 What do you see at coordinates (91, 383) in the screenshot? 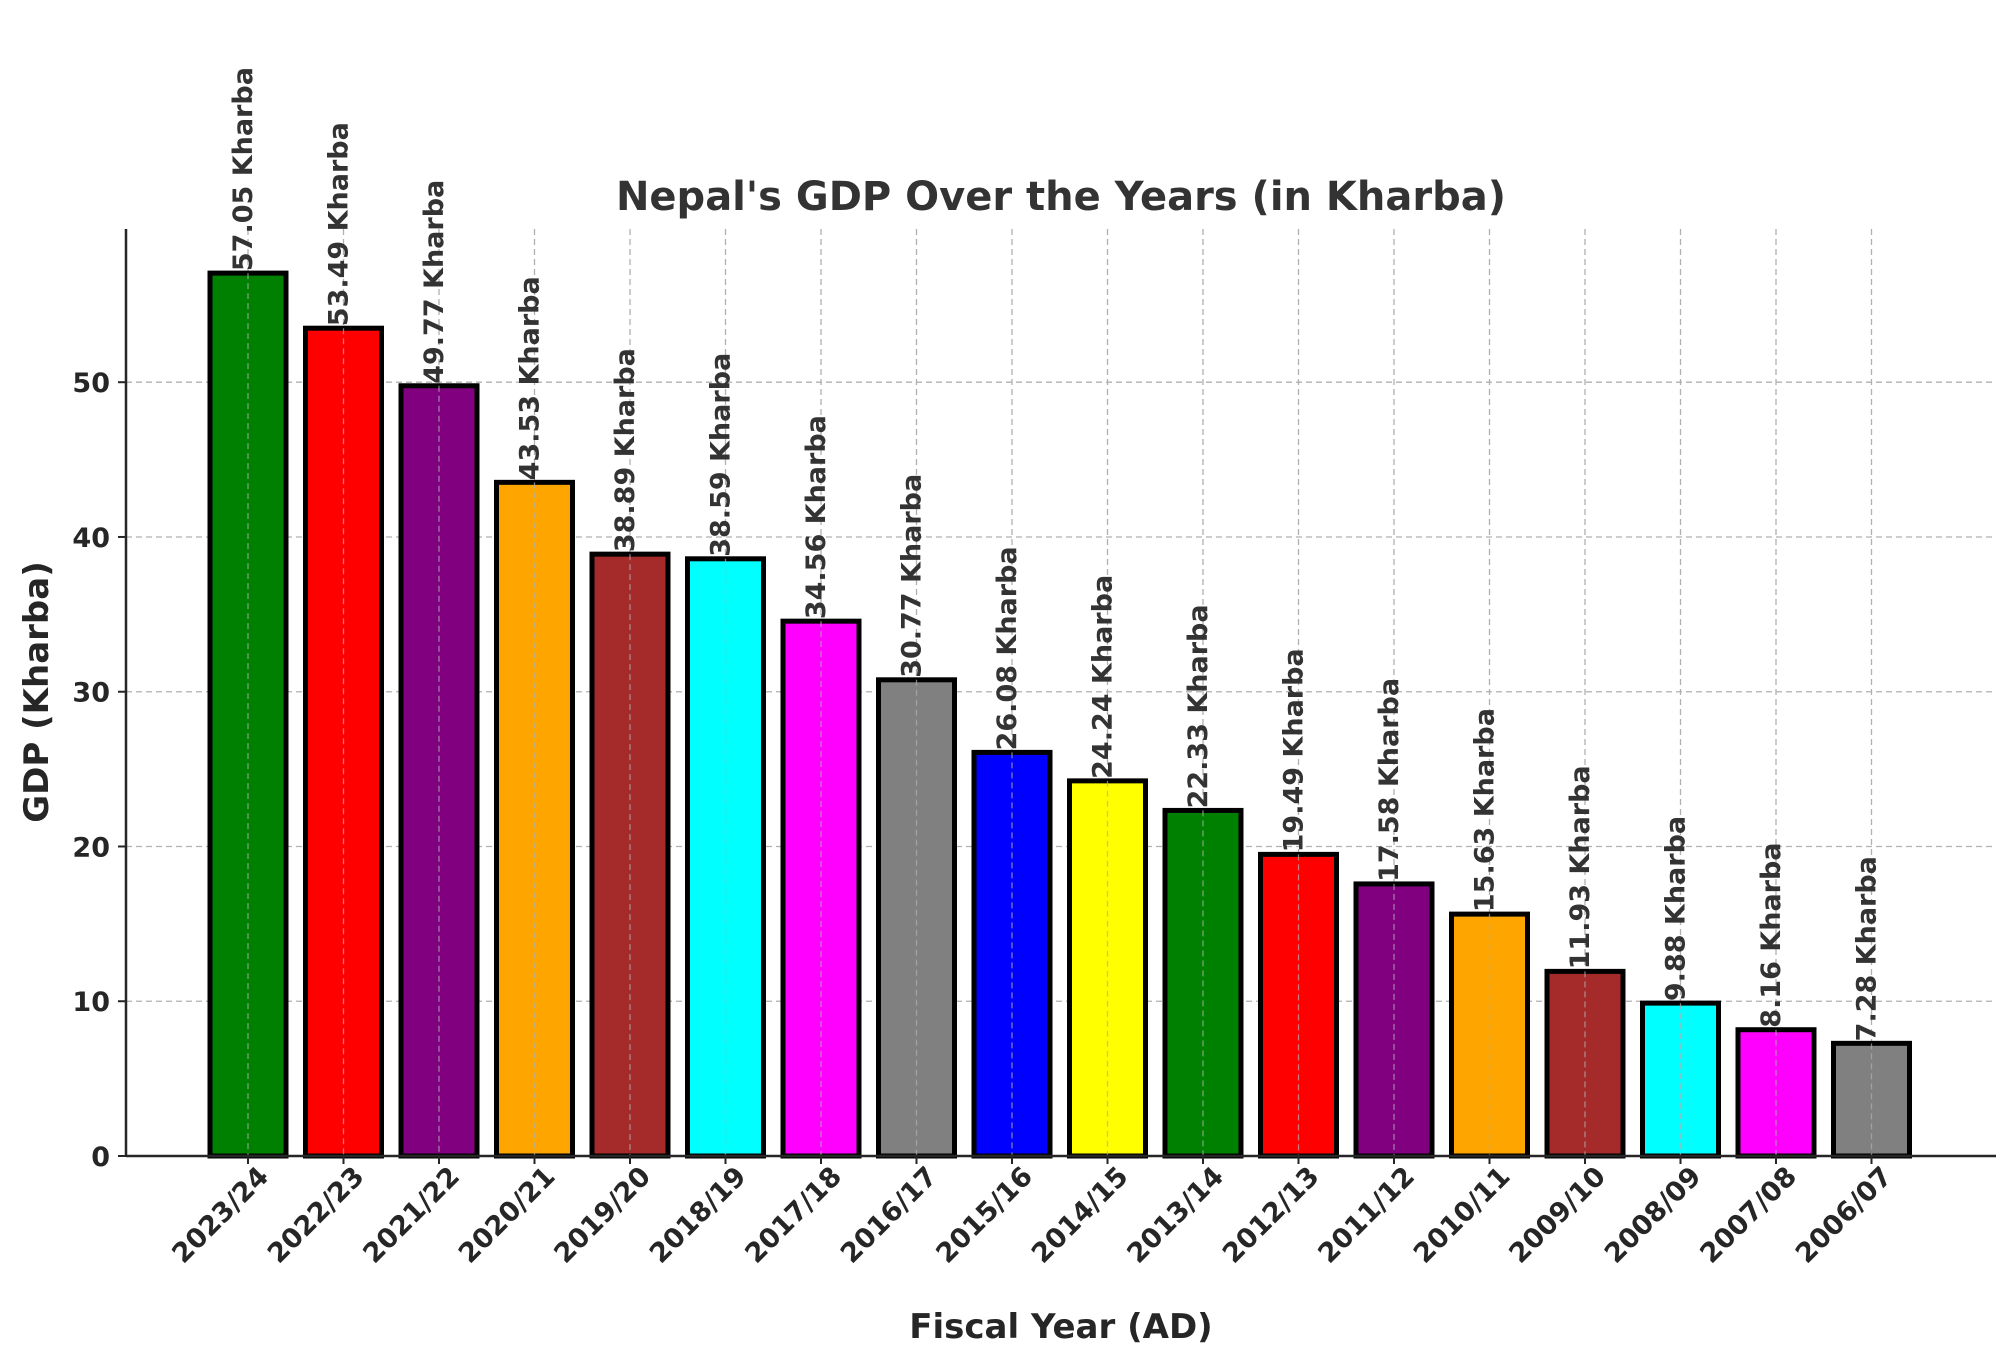
I see `y-tick-label: 50` at bounding box center [91, 383].